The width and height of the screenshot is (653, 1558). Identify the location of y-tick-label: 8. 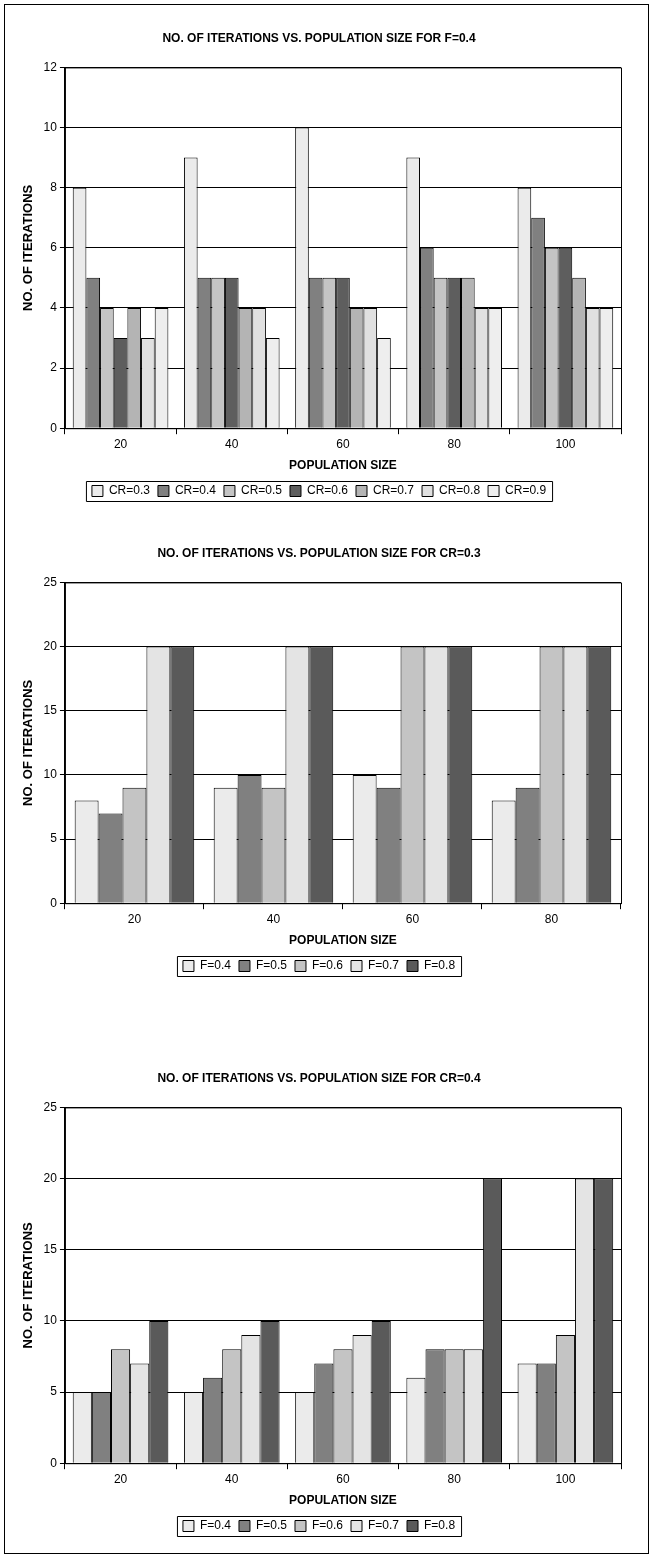
(54, 186).